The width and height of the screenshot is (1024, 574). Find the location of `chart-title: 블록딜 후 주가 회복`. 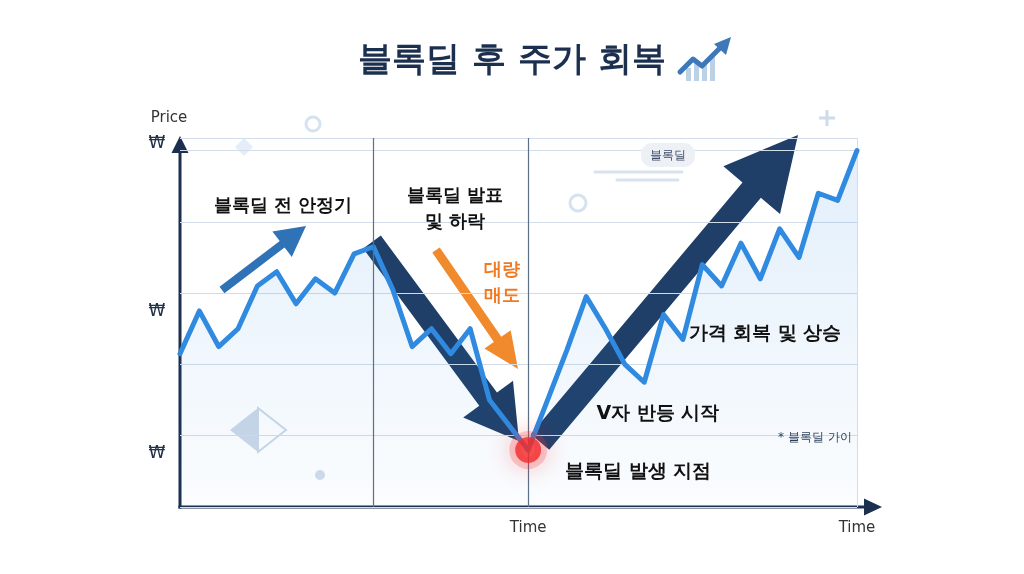

chart-title: 블록딜 후 주가 회복 is located at coordinates (512, 58).